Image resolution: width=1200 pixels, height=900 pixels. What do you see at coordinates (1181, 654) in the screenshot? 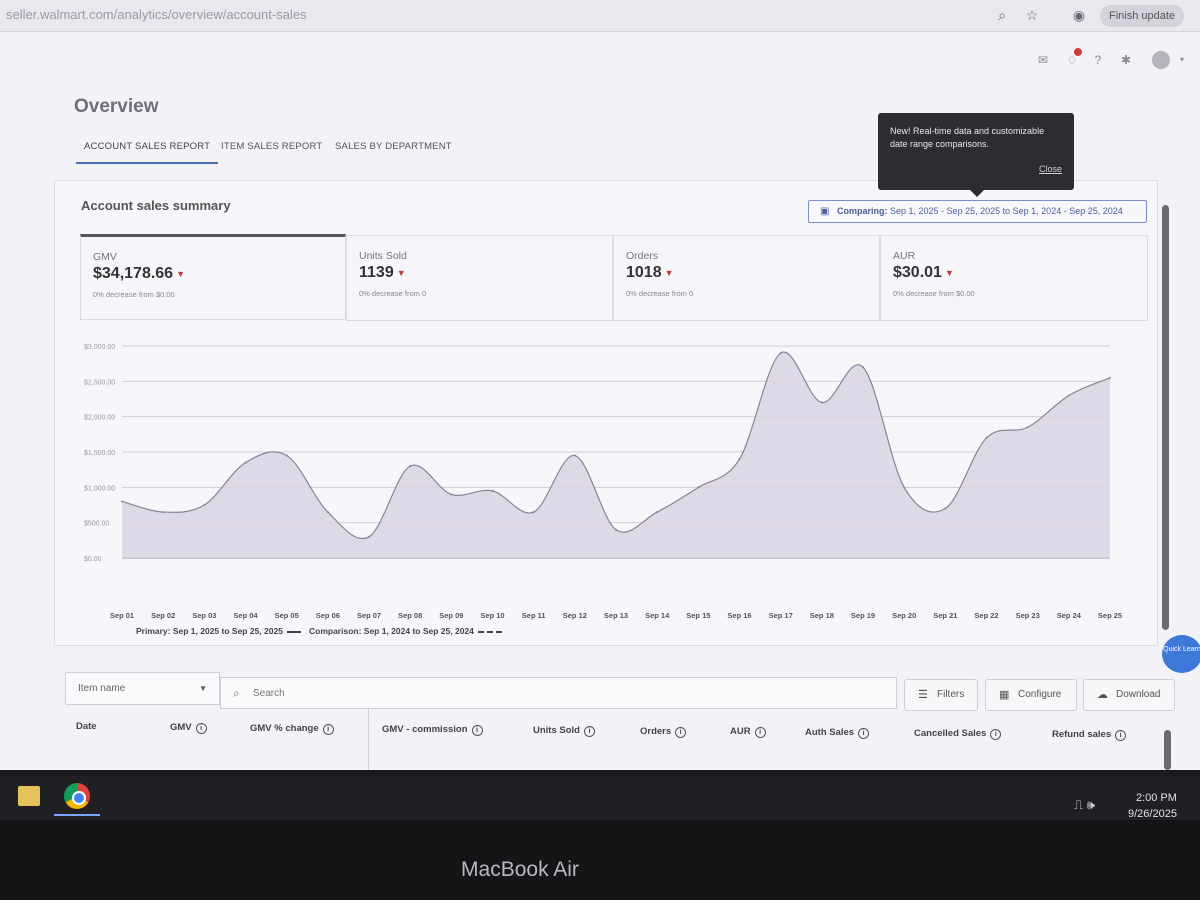
I see `quick-learn-button: Quick Learn` at bounding box center [1181, 654].